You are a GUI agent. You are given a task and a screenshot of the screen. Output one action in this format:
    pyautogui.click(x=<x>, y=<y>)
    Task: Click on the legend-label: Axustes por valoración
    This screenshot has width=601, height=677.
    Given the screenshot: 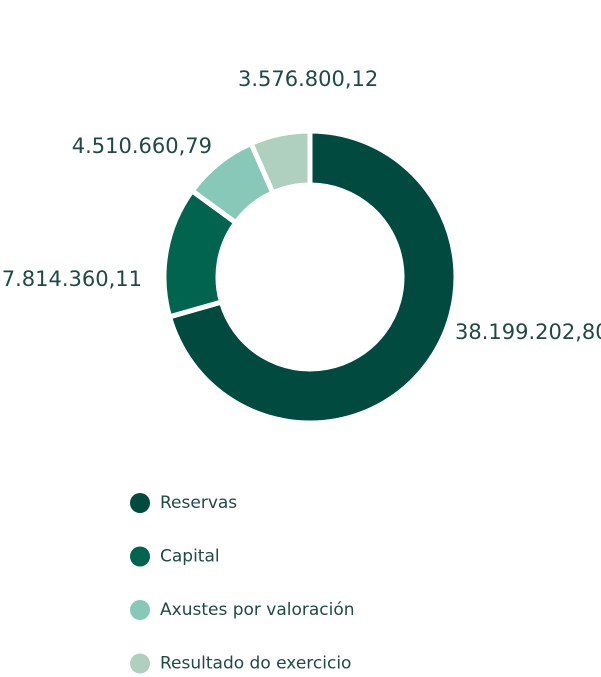 What is the action you would take?
    pyautogui.click(x=257, y=610)
    